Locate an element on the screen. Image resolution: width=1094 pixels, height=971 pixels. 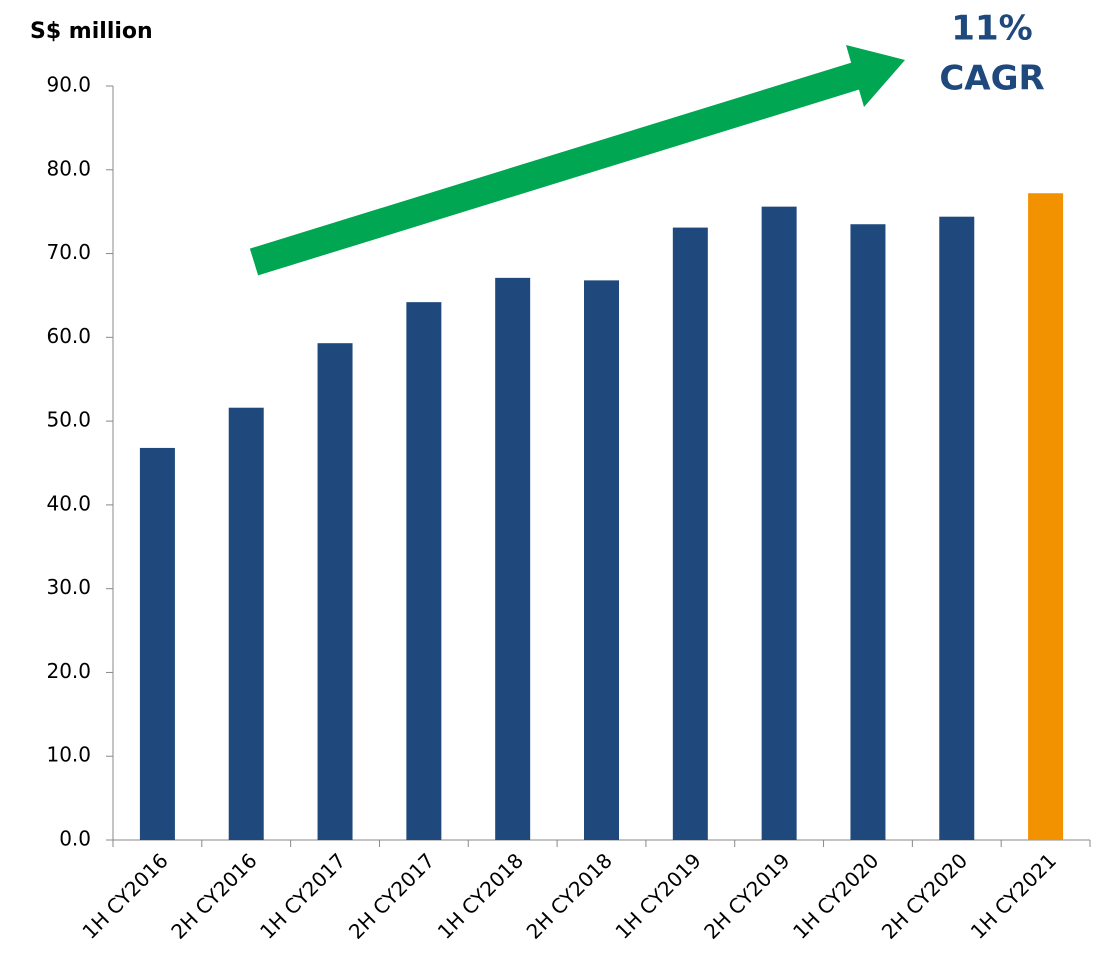
x-tick-label: 1H CY2021 is located at coordinates (1013, 895).